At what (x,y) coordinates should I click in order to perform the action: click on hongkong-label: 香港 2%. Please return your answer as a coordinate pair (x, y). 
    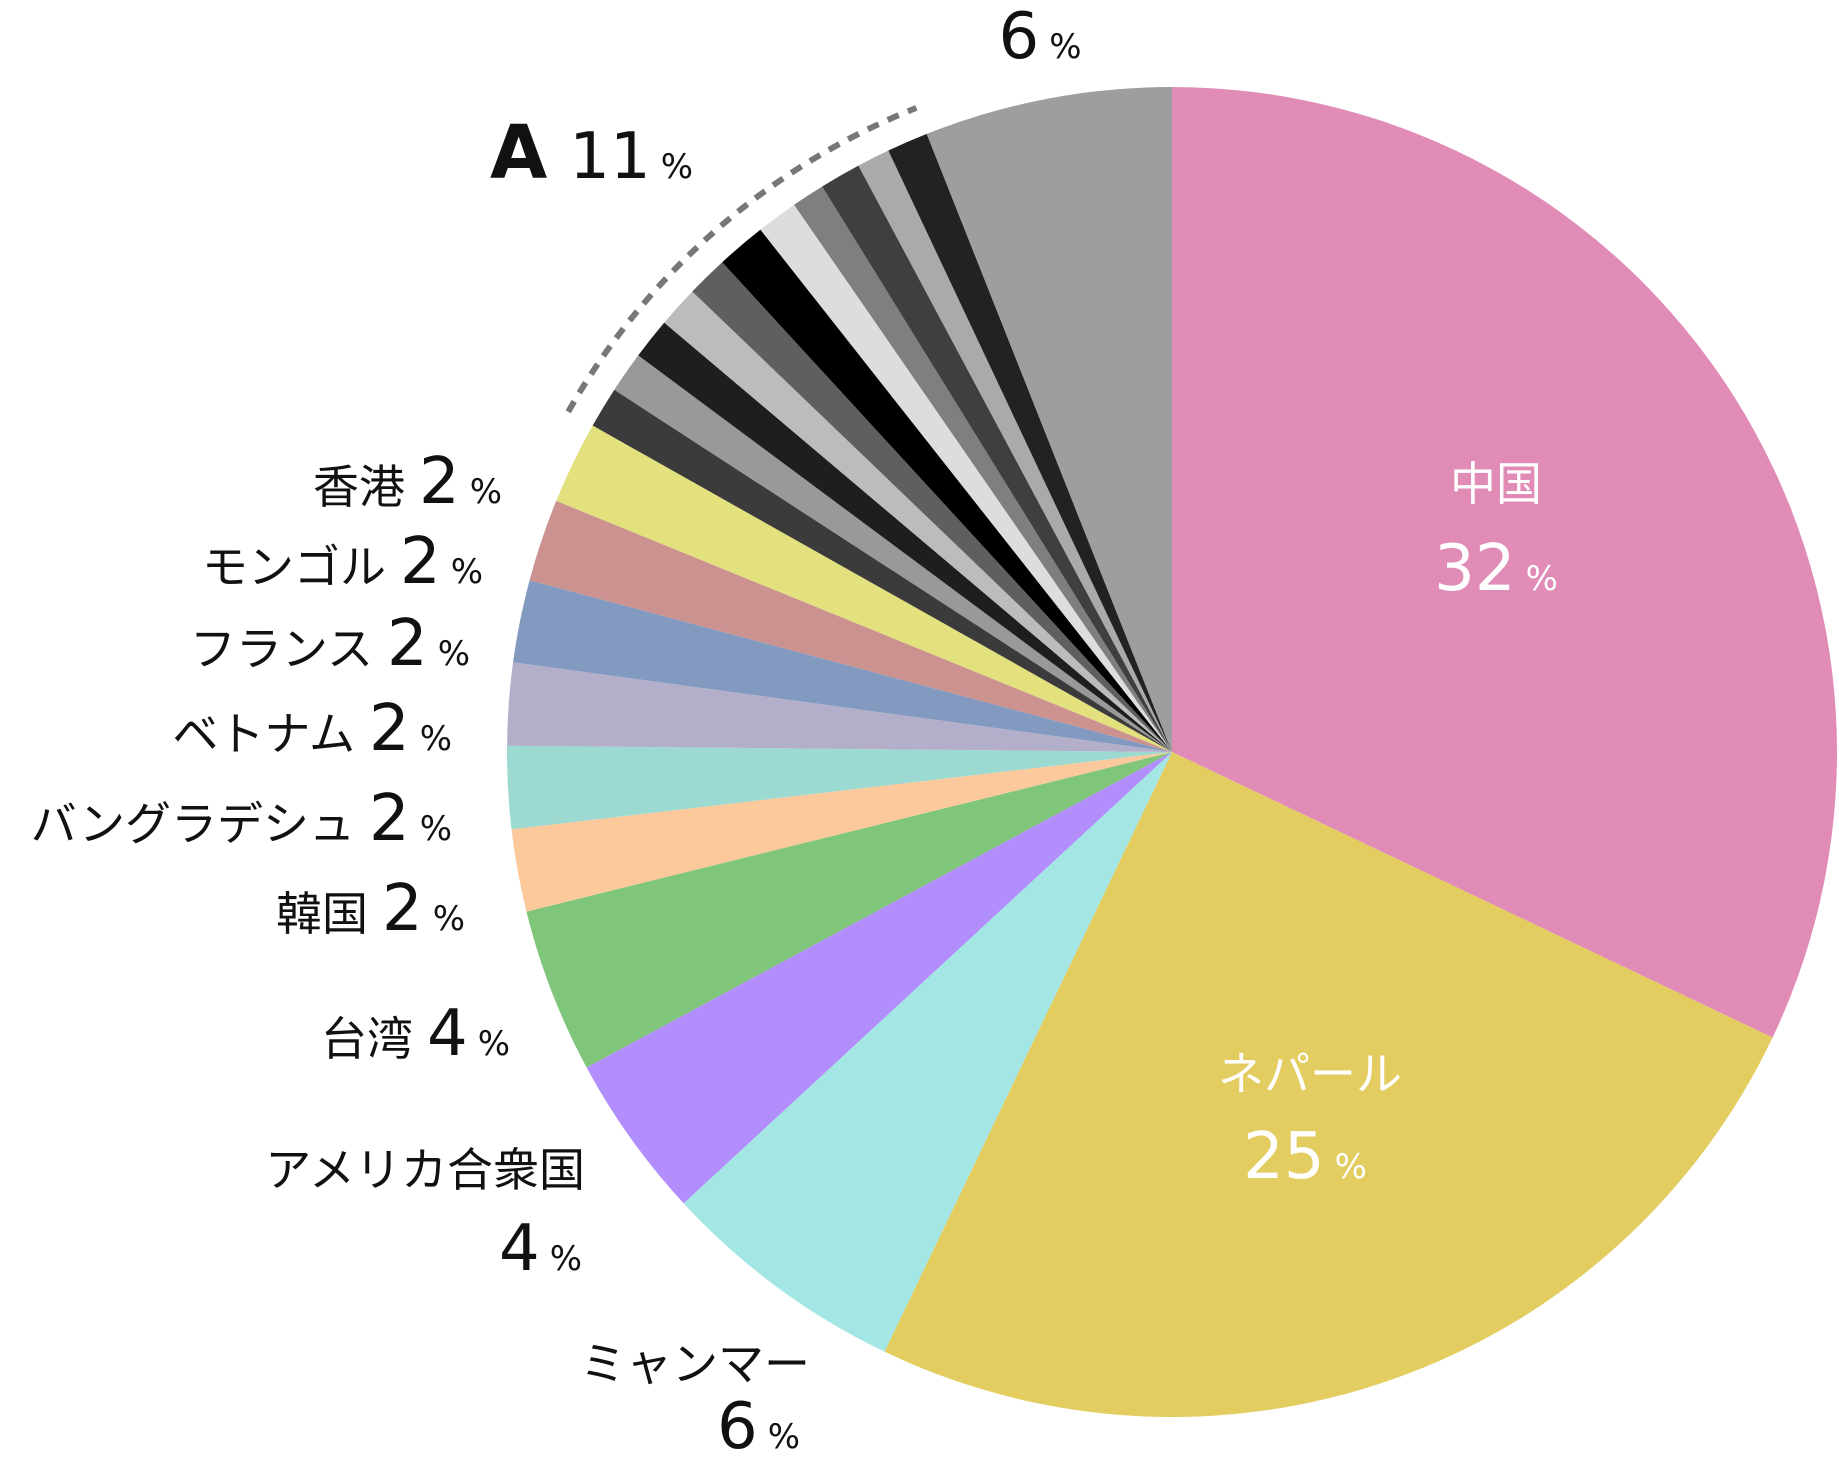
    Looking at the image, I should click on (407, 482).